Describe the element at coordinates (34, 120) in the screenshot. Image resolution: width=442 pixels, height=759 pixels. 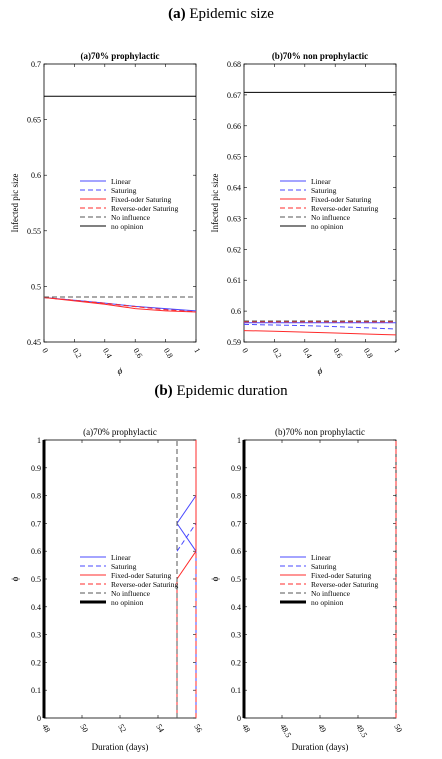
I see `y-tick-label: 0.65` at that location.